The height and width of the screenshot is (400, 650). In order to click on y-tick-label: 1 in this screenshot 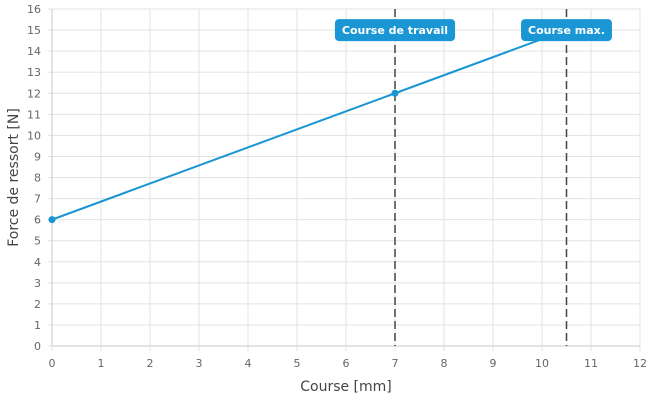, I will do `click(37, 325)`.